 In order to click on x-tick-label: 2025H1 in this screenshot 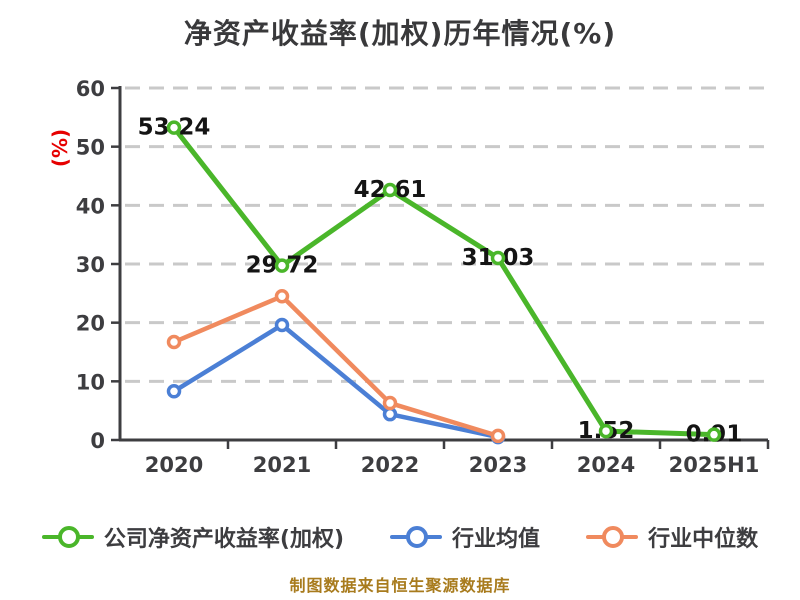, I will do `click(714, 465)`.